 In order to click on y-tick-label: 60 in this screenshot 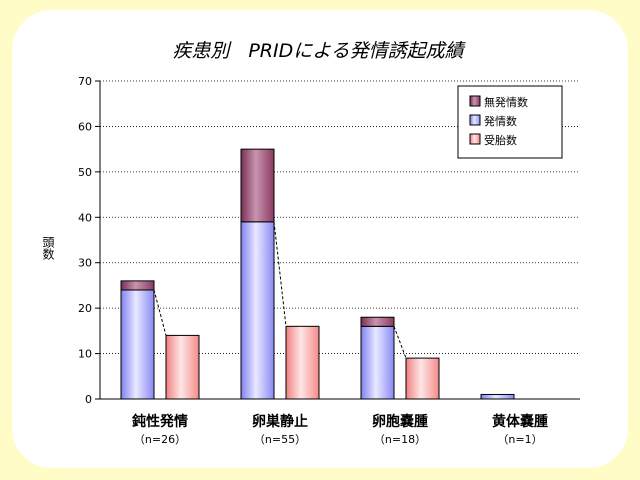, I will do `click(85, 126)`.